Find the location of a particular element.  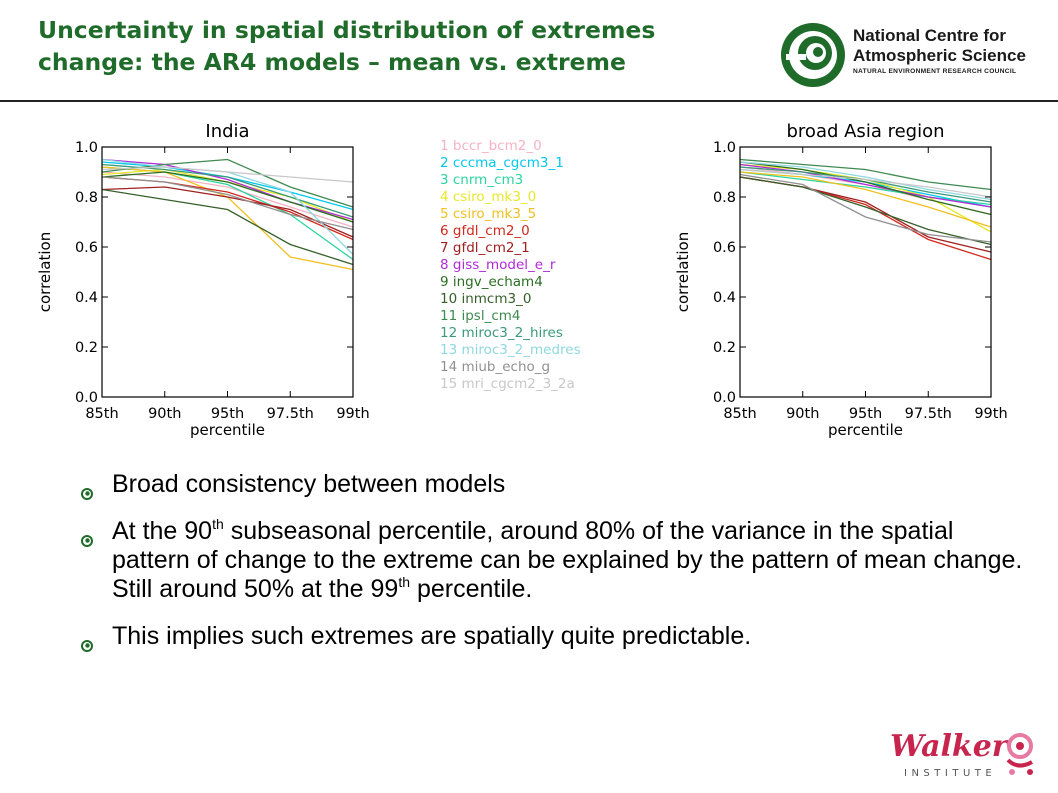

legend-item-6: 6 gfdl_cm2_0 is located at coordinates (485, 231).